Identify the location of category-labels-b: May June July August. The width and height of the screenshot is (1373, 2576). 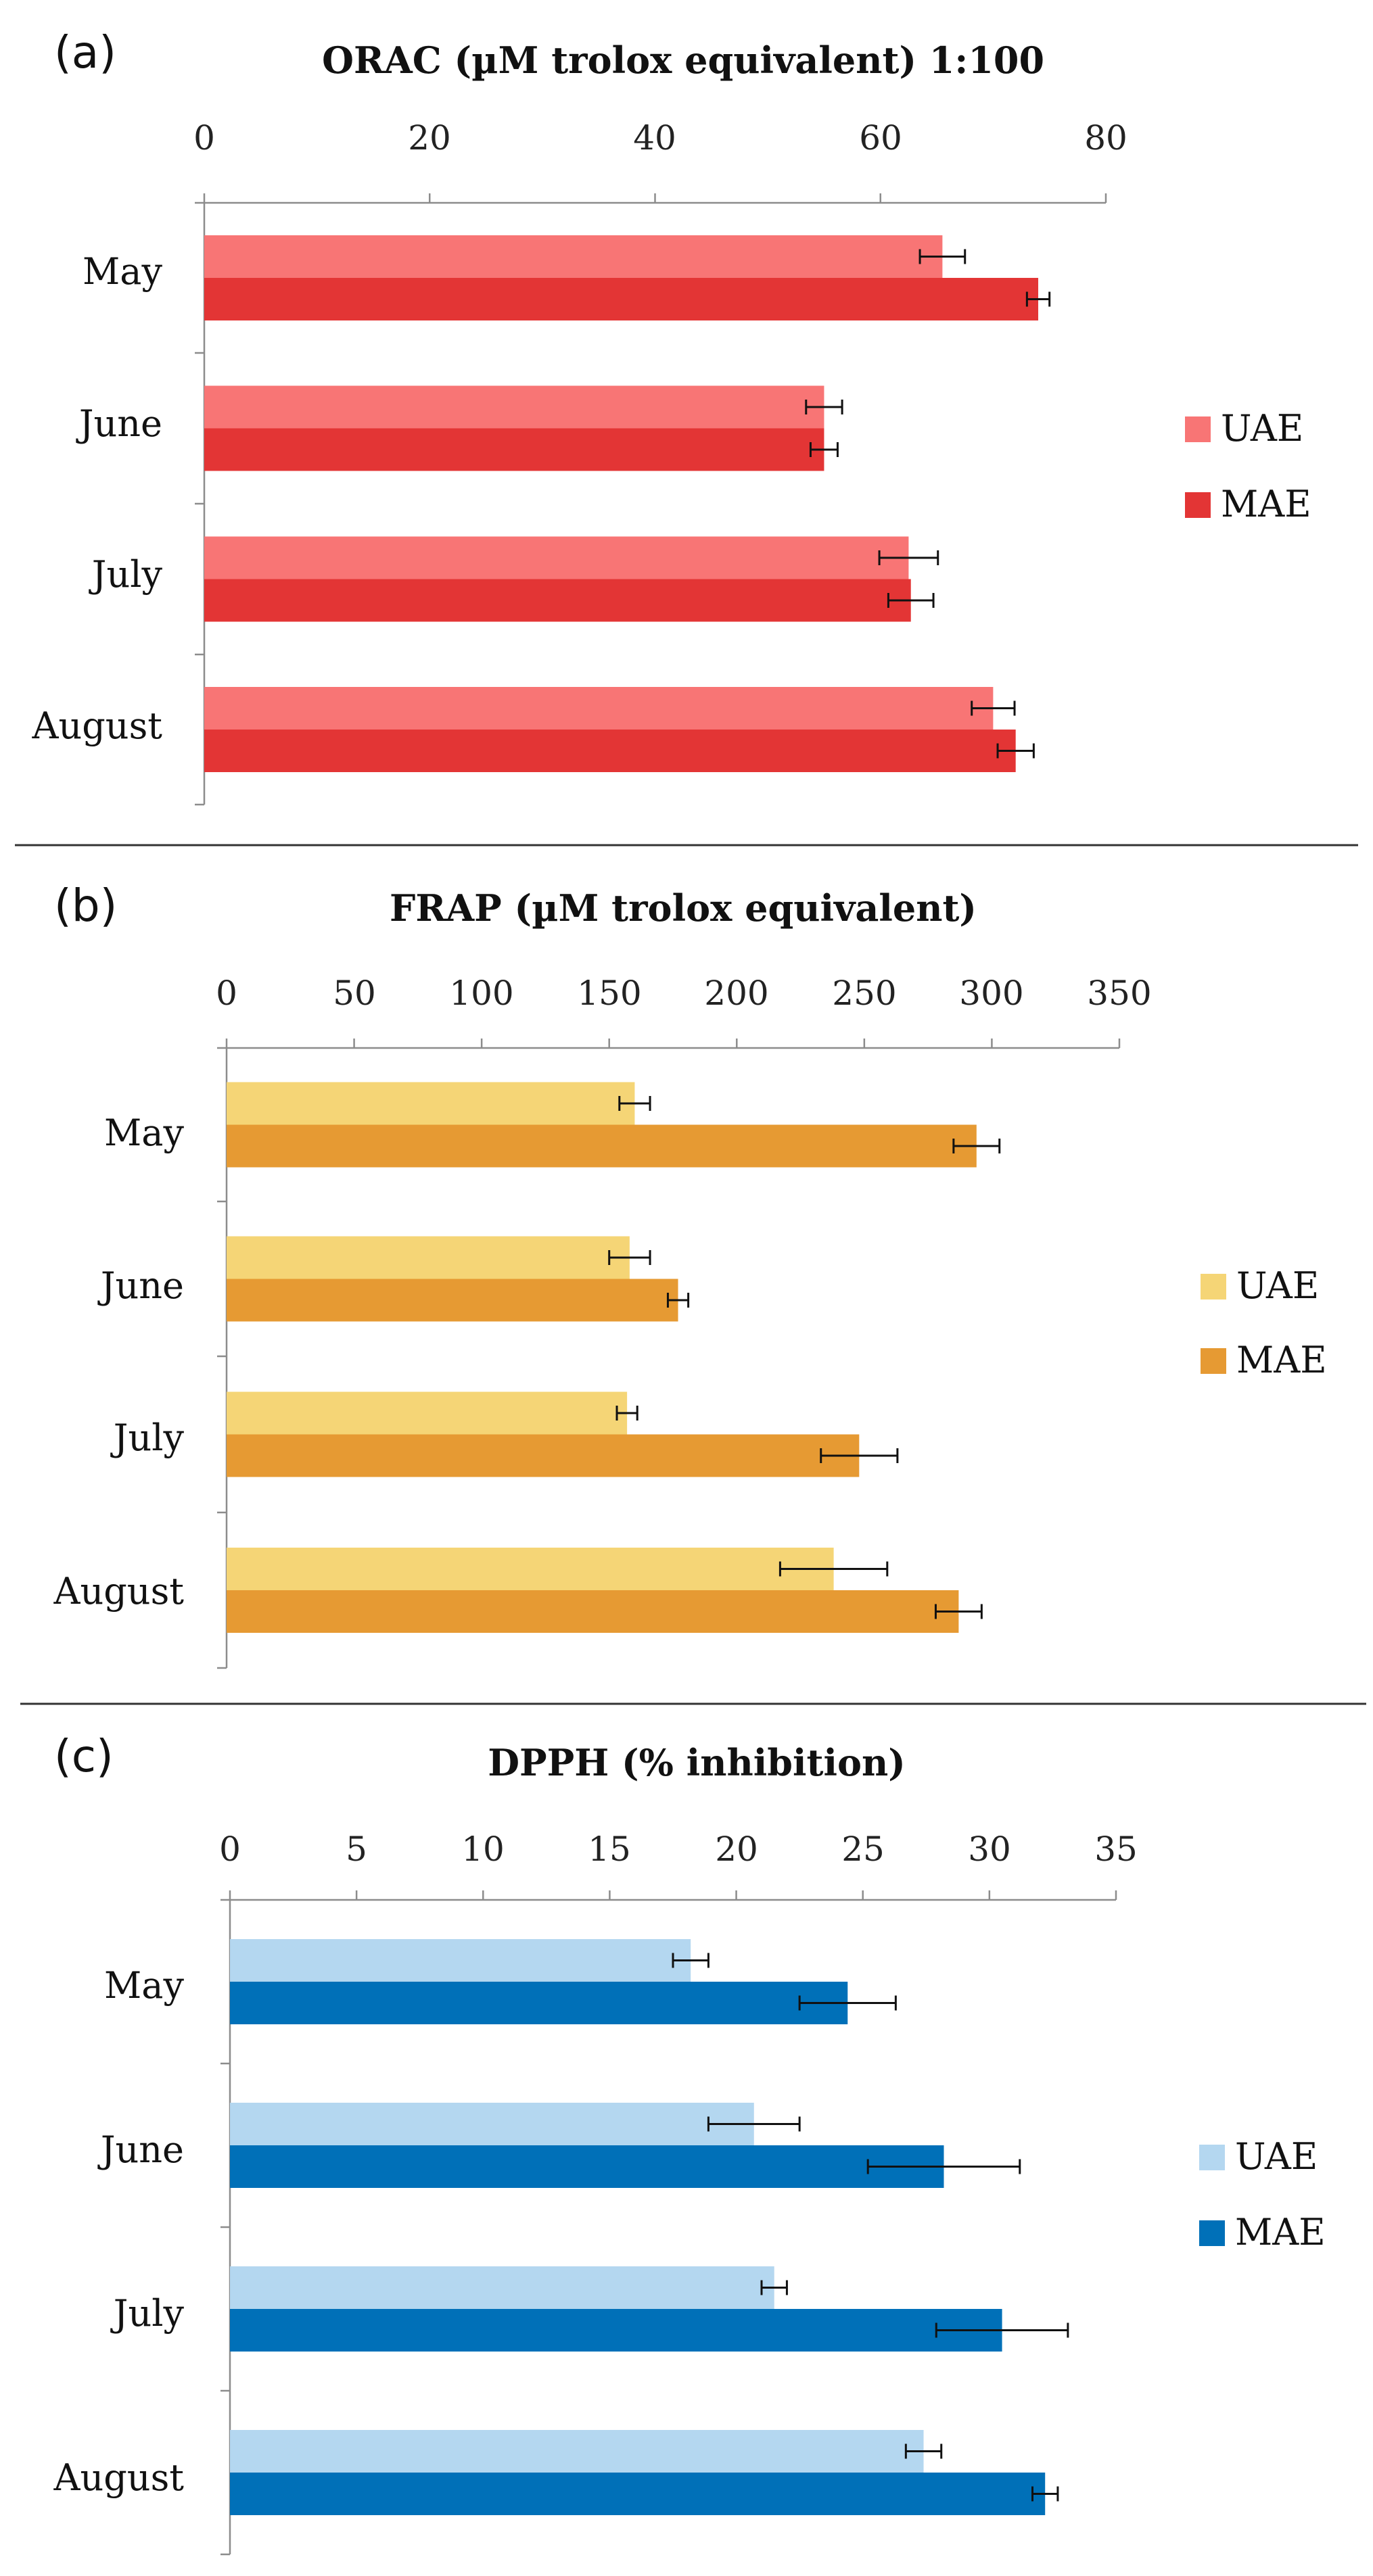
(118, 1362).